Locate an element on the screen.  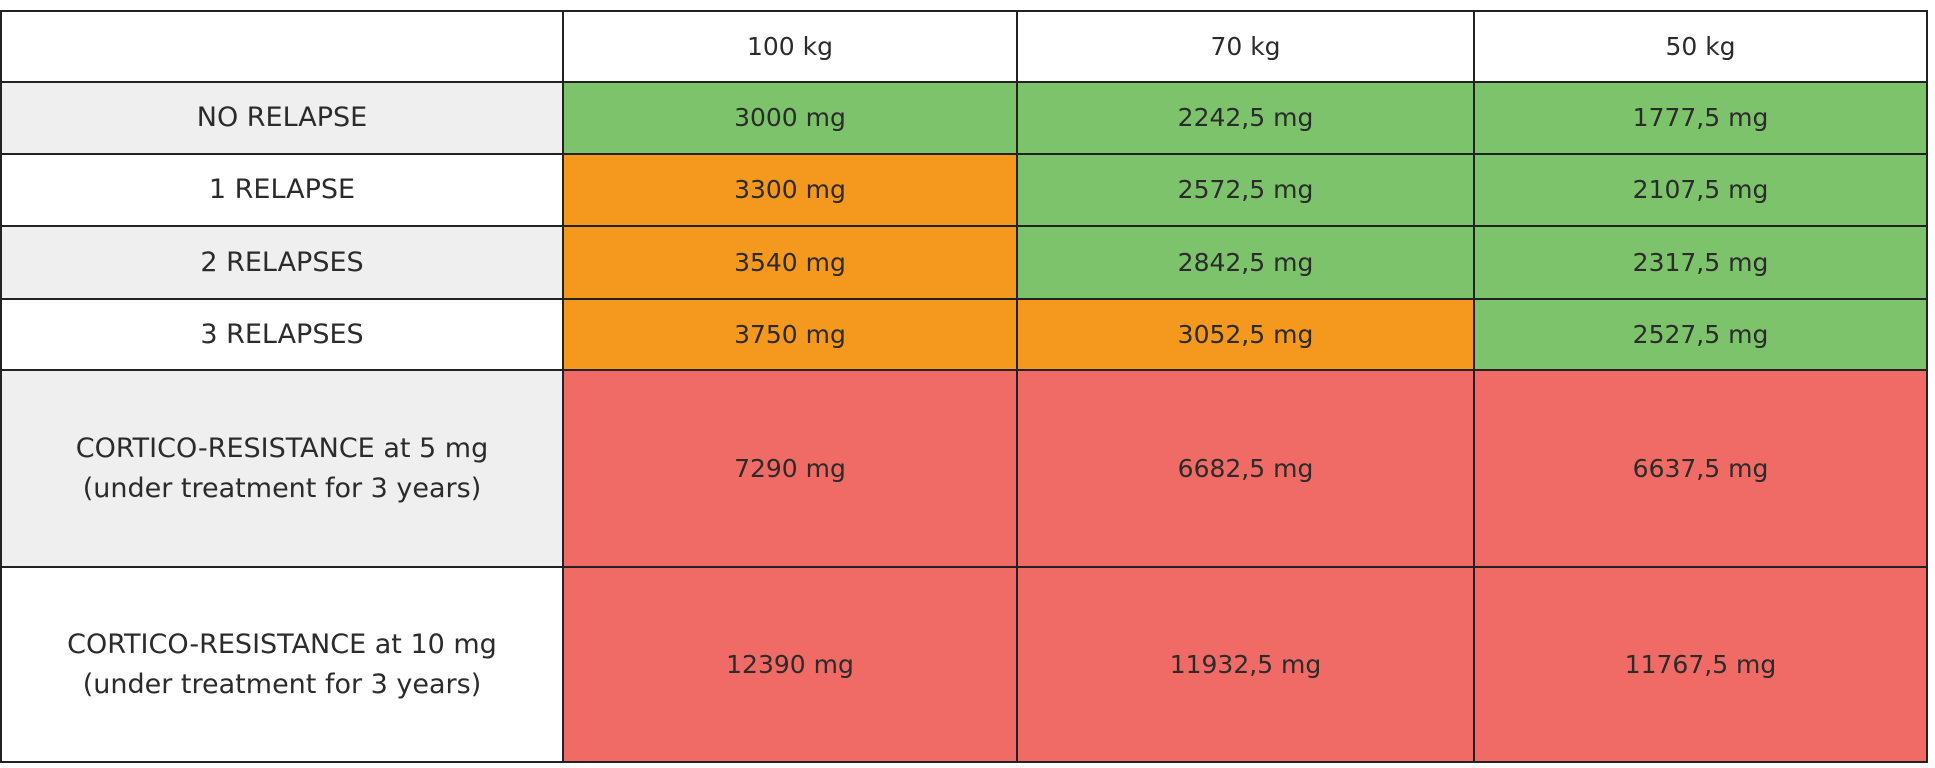
row-label-cell: 1 RELAPSE is located at coordinates (282, 191).